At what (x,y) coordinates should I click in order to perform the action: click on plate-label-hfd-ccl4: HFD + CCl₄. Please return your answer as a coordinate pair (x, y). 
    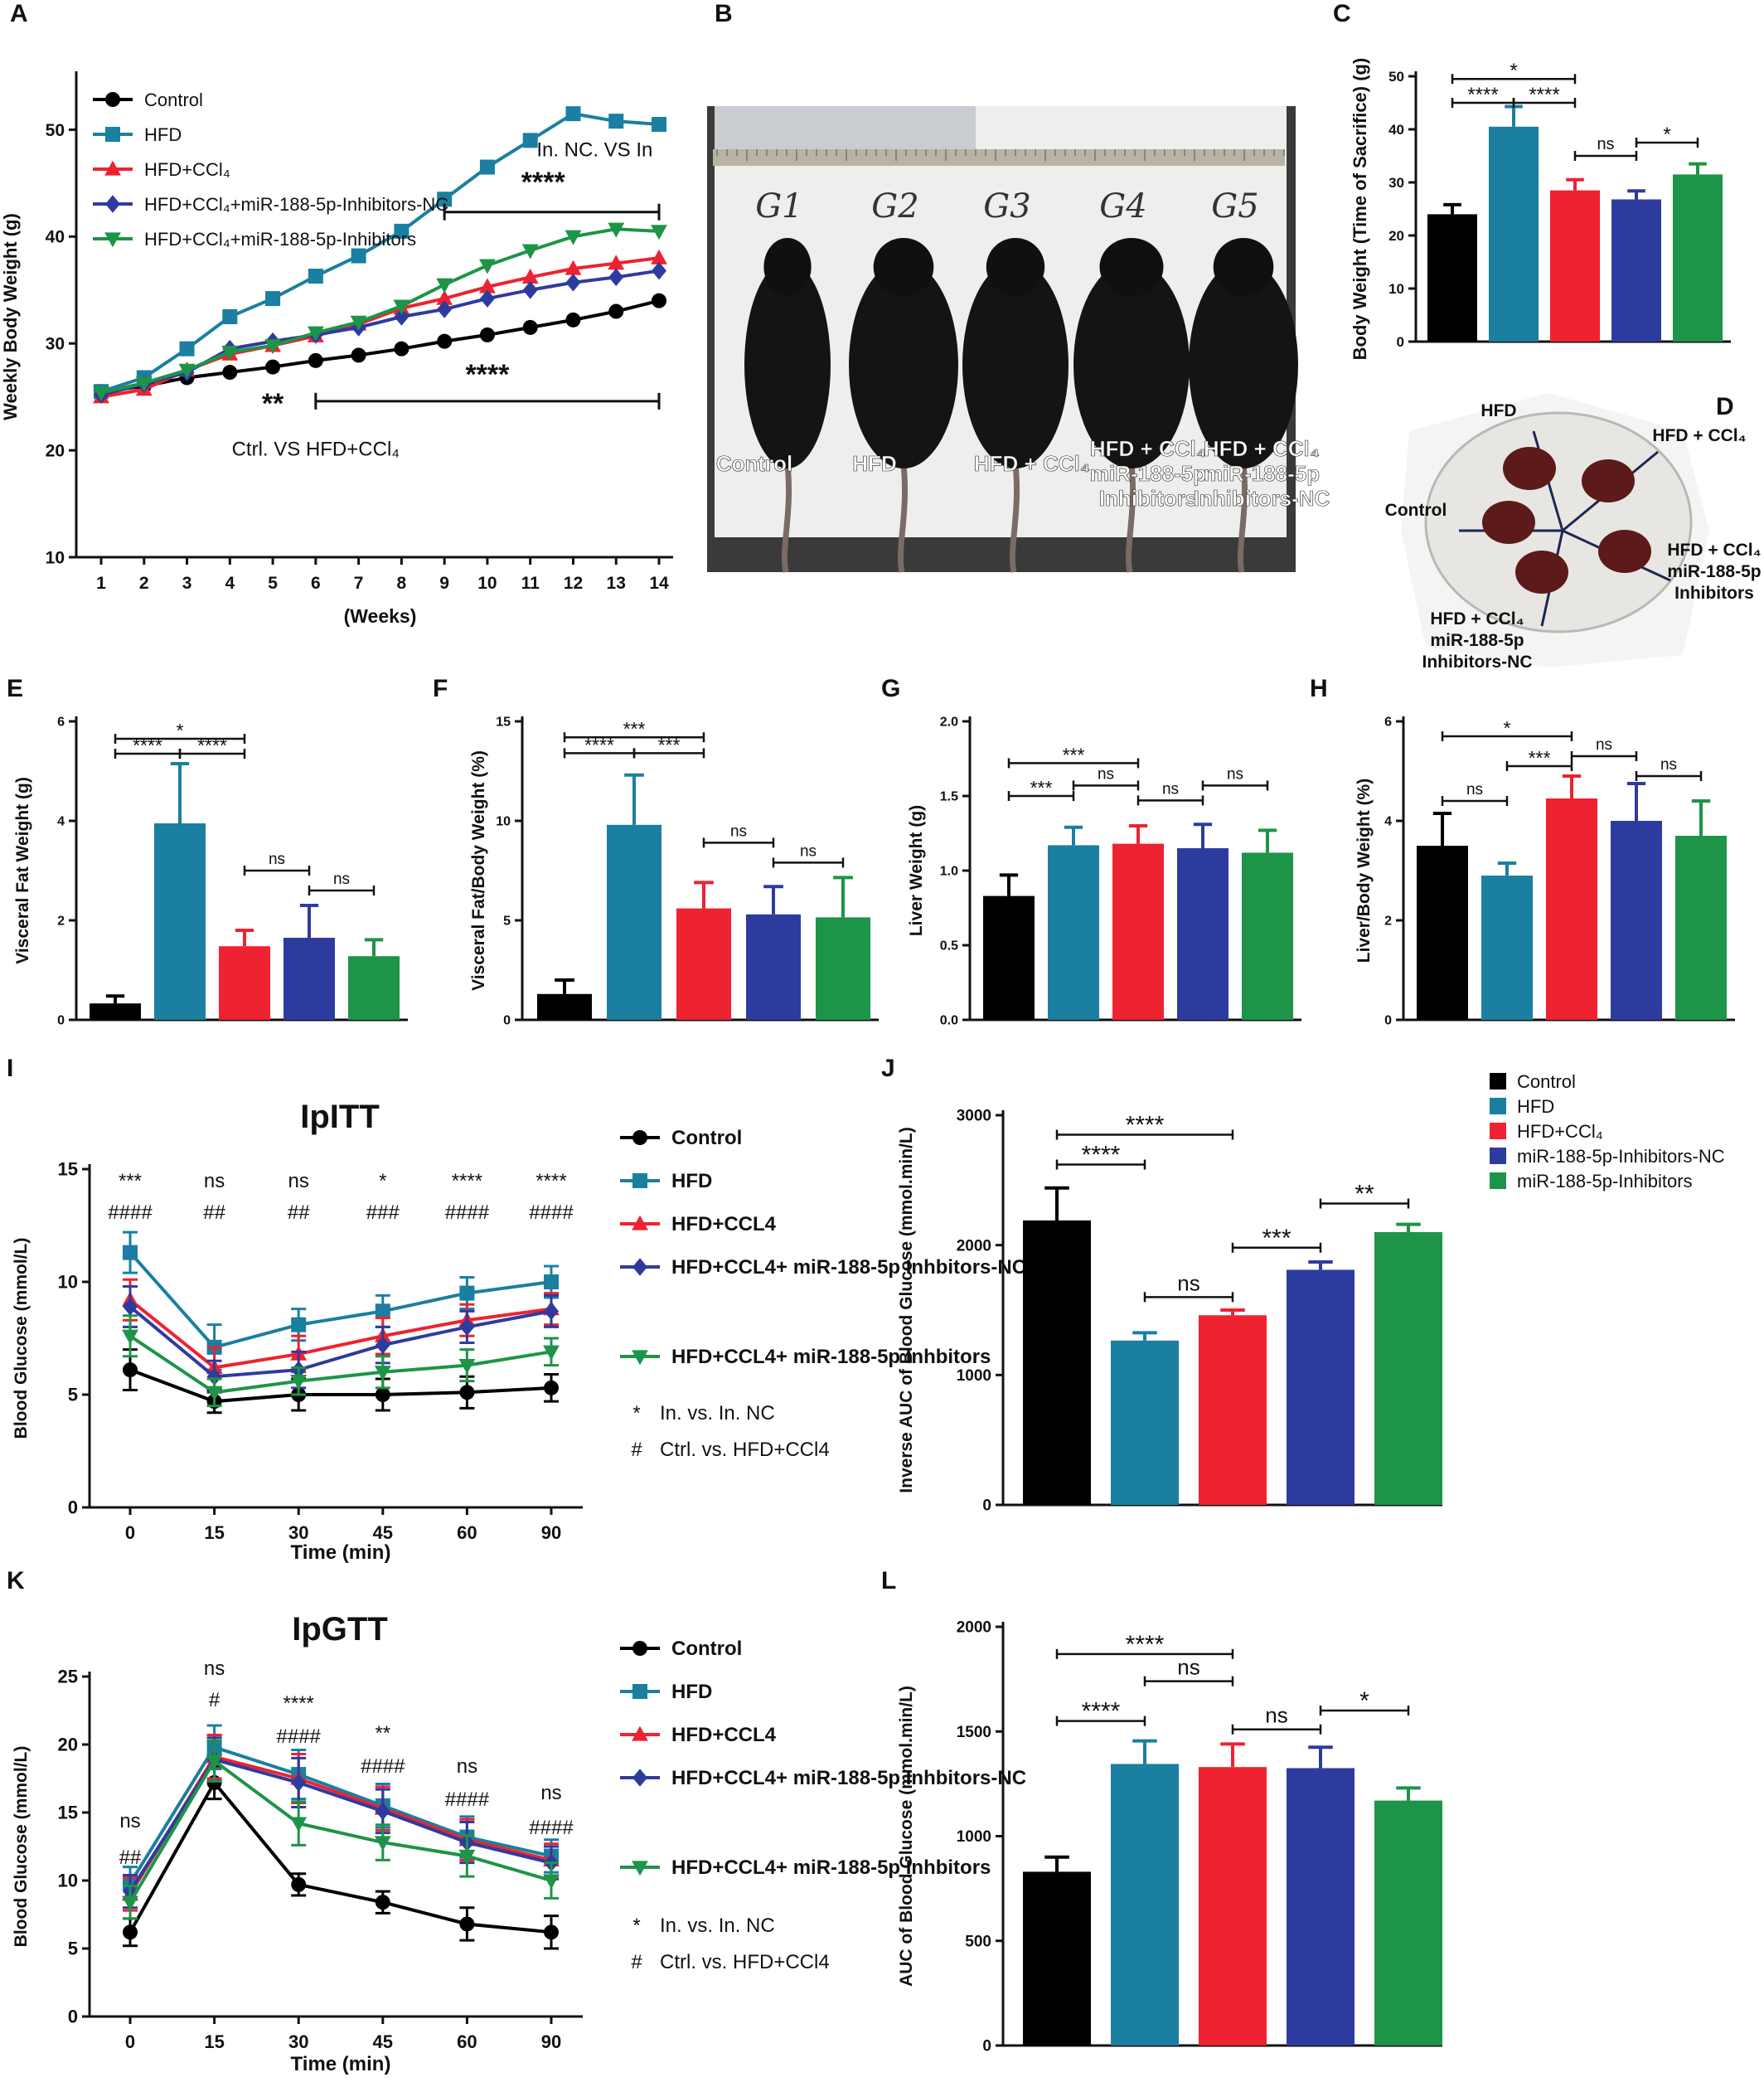
    Looking at the image, I should click on (1699, 435).